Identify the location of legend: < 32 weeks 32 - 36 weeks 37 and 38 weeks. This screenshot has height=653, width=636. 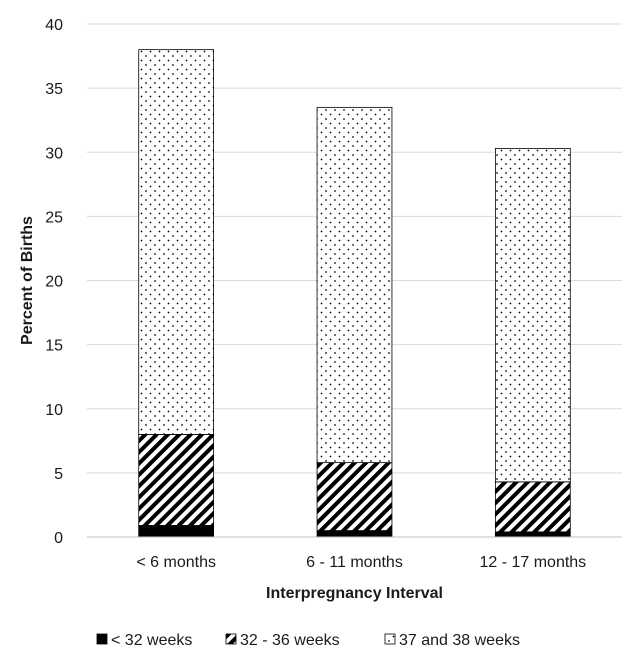
(308, 640).